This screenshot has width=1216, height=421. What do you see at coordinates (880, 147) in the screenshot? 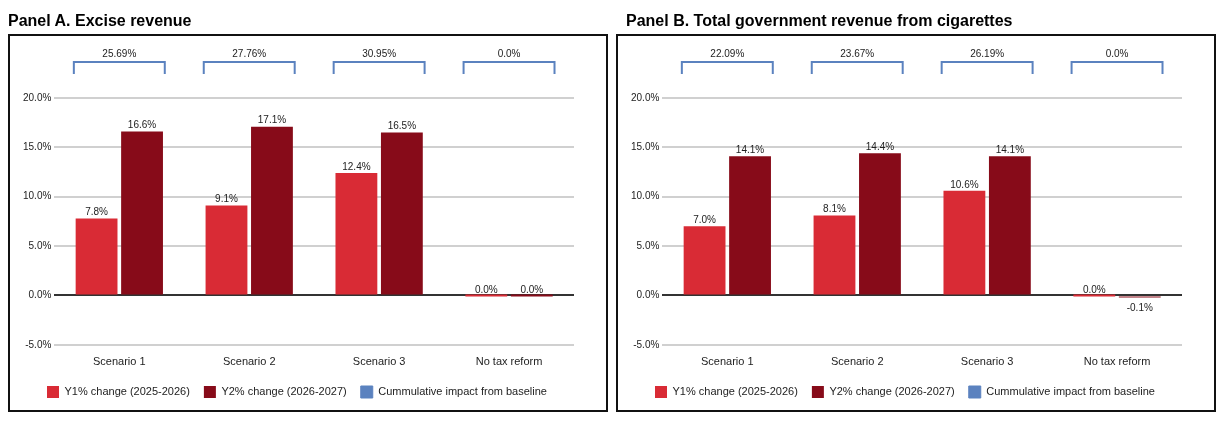
I see `data-label: 14.4%` at bounding box center [880, 147].